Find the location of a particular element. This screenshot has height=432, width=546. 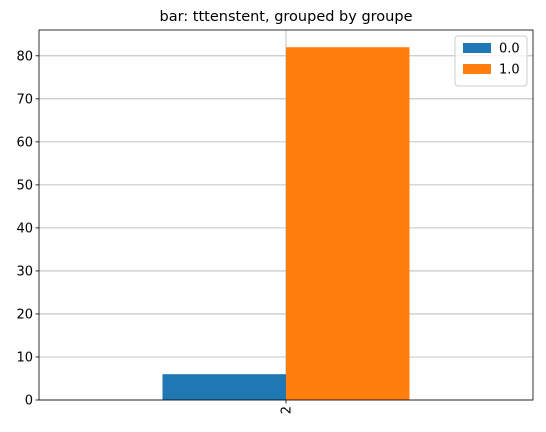

legend-swatch-0.0 is located at coordinates (477, 48).